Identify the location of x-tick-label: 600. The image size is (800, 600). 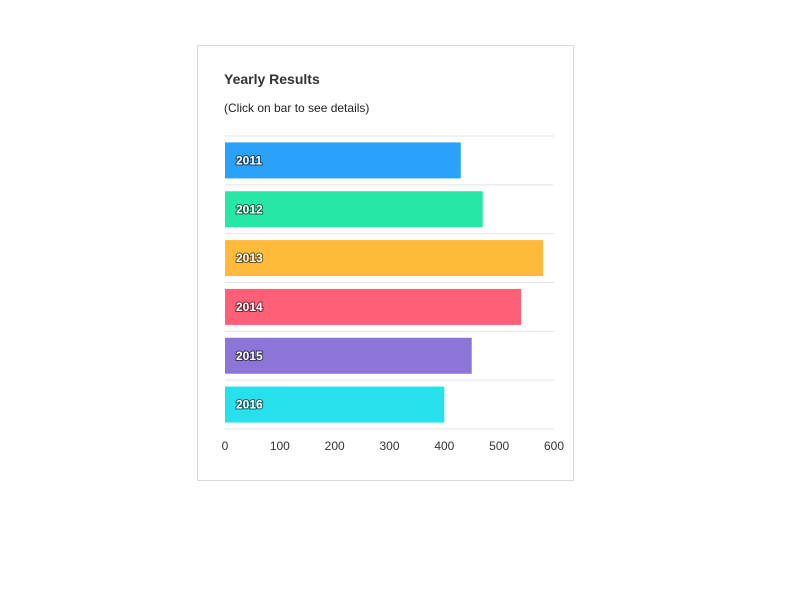
(554, 446).